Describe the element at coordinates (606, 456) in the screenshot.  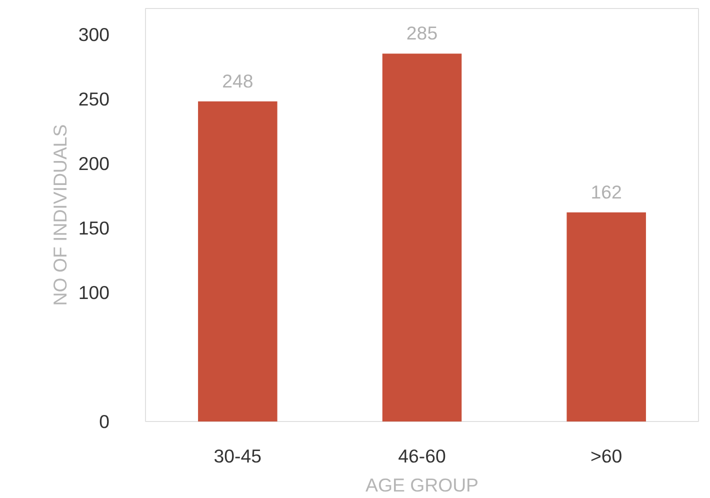
I see `x-tick-label: >60` at that location.